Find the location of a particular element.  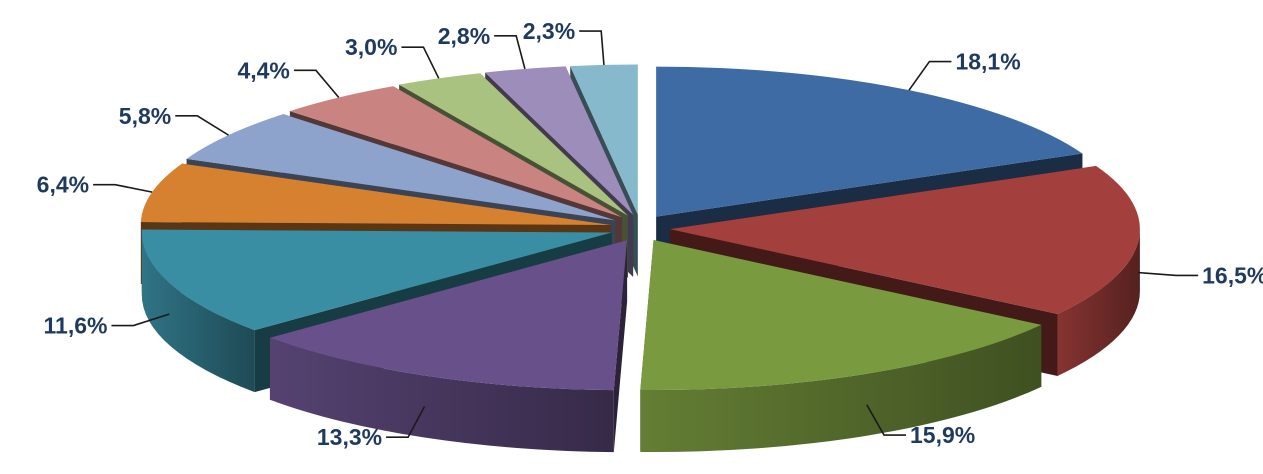

slice-label-3: 15,9% is located at coordinates (942, 435).